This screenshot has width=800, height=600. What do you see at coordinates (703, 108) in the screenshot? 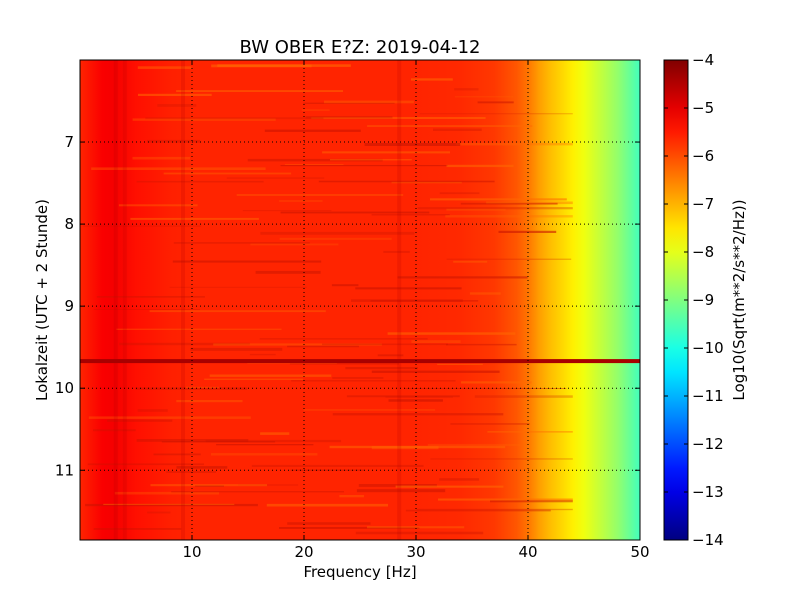
I see `colorbar-tick-label: −5` at bounding box center [703, 108].